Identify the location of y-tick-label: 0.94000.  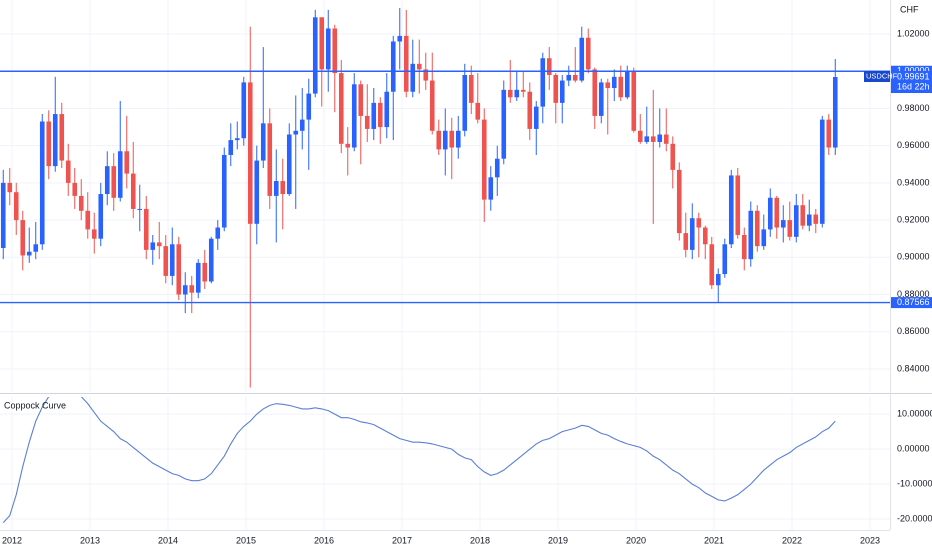
(913, 182).